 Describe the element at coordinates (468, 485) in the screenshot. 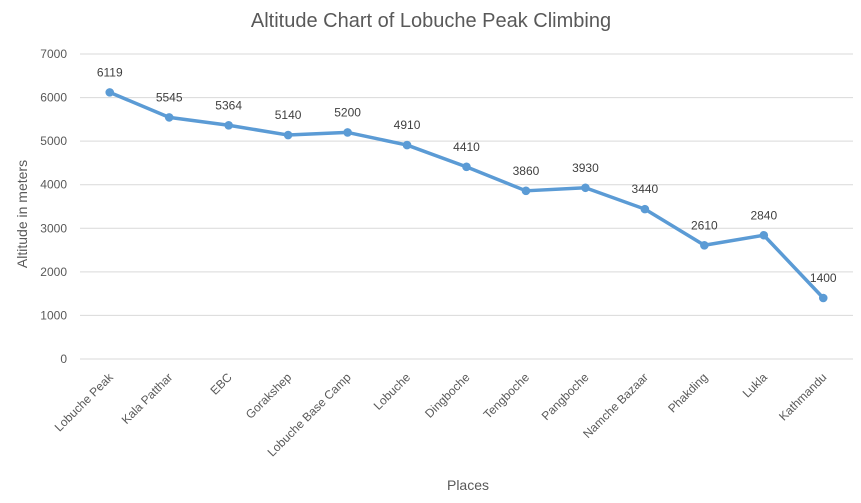

I see `x-axis-title: Places` at that location.